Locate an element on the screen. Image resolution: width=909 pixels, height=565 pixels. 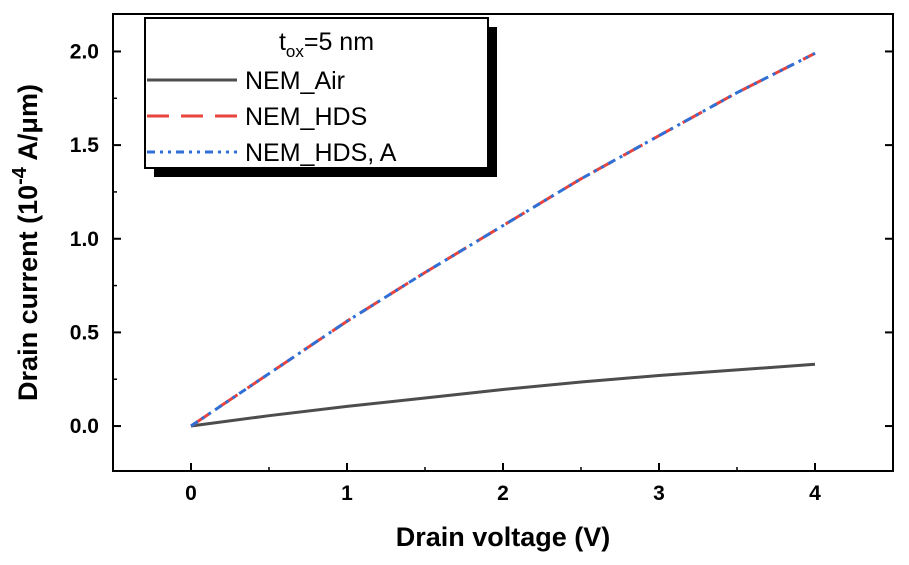
y-tick-label: 0.0 is located at coordinates (84, 426).